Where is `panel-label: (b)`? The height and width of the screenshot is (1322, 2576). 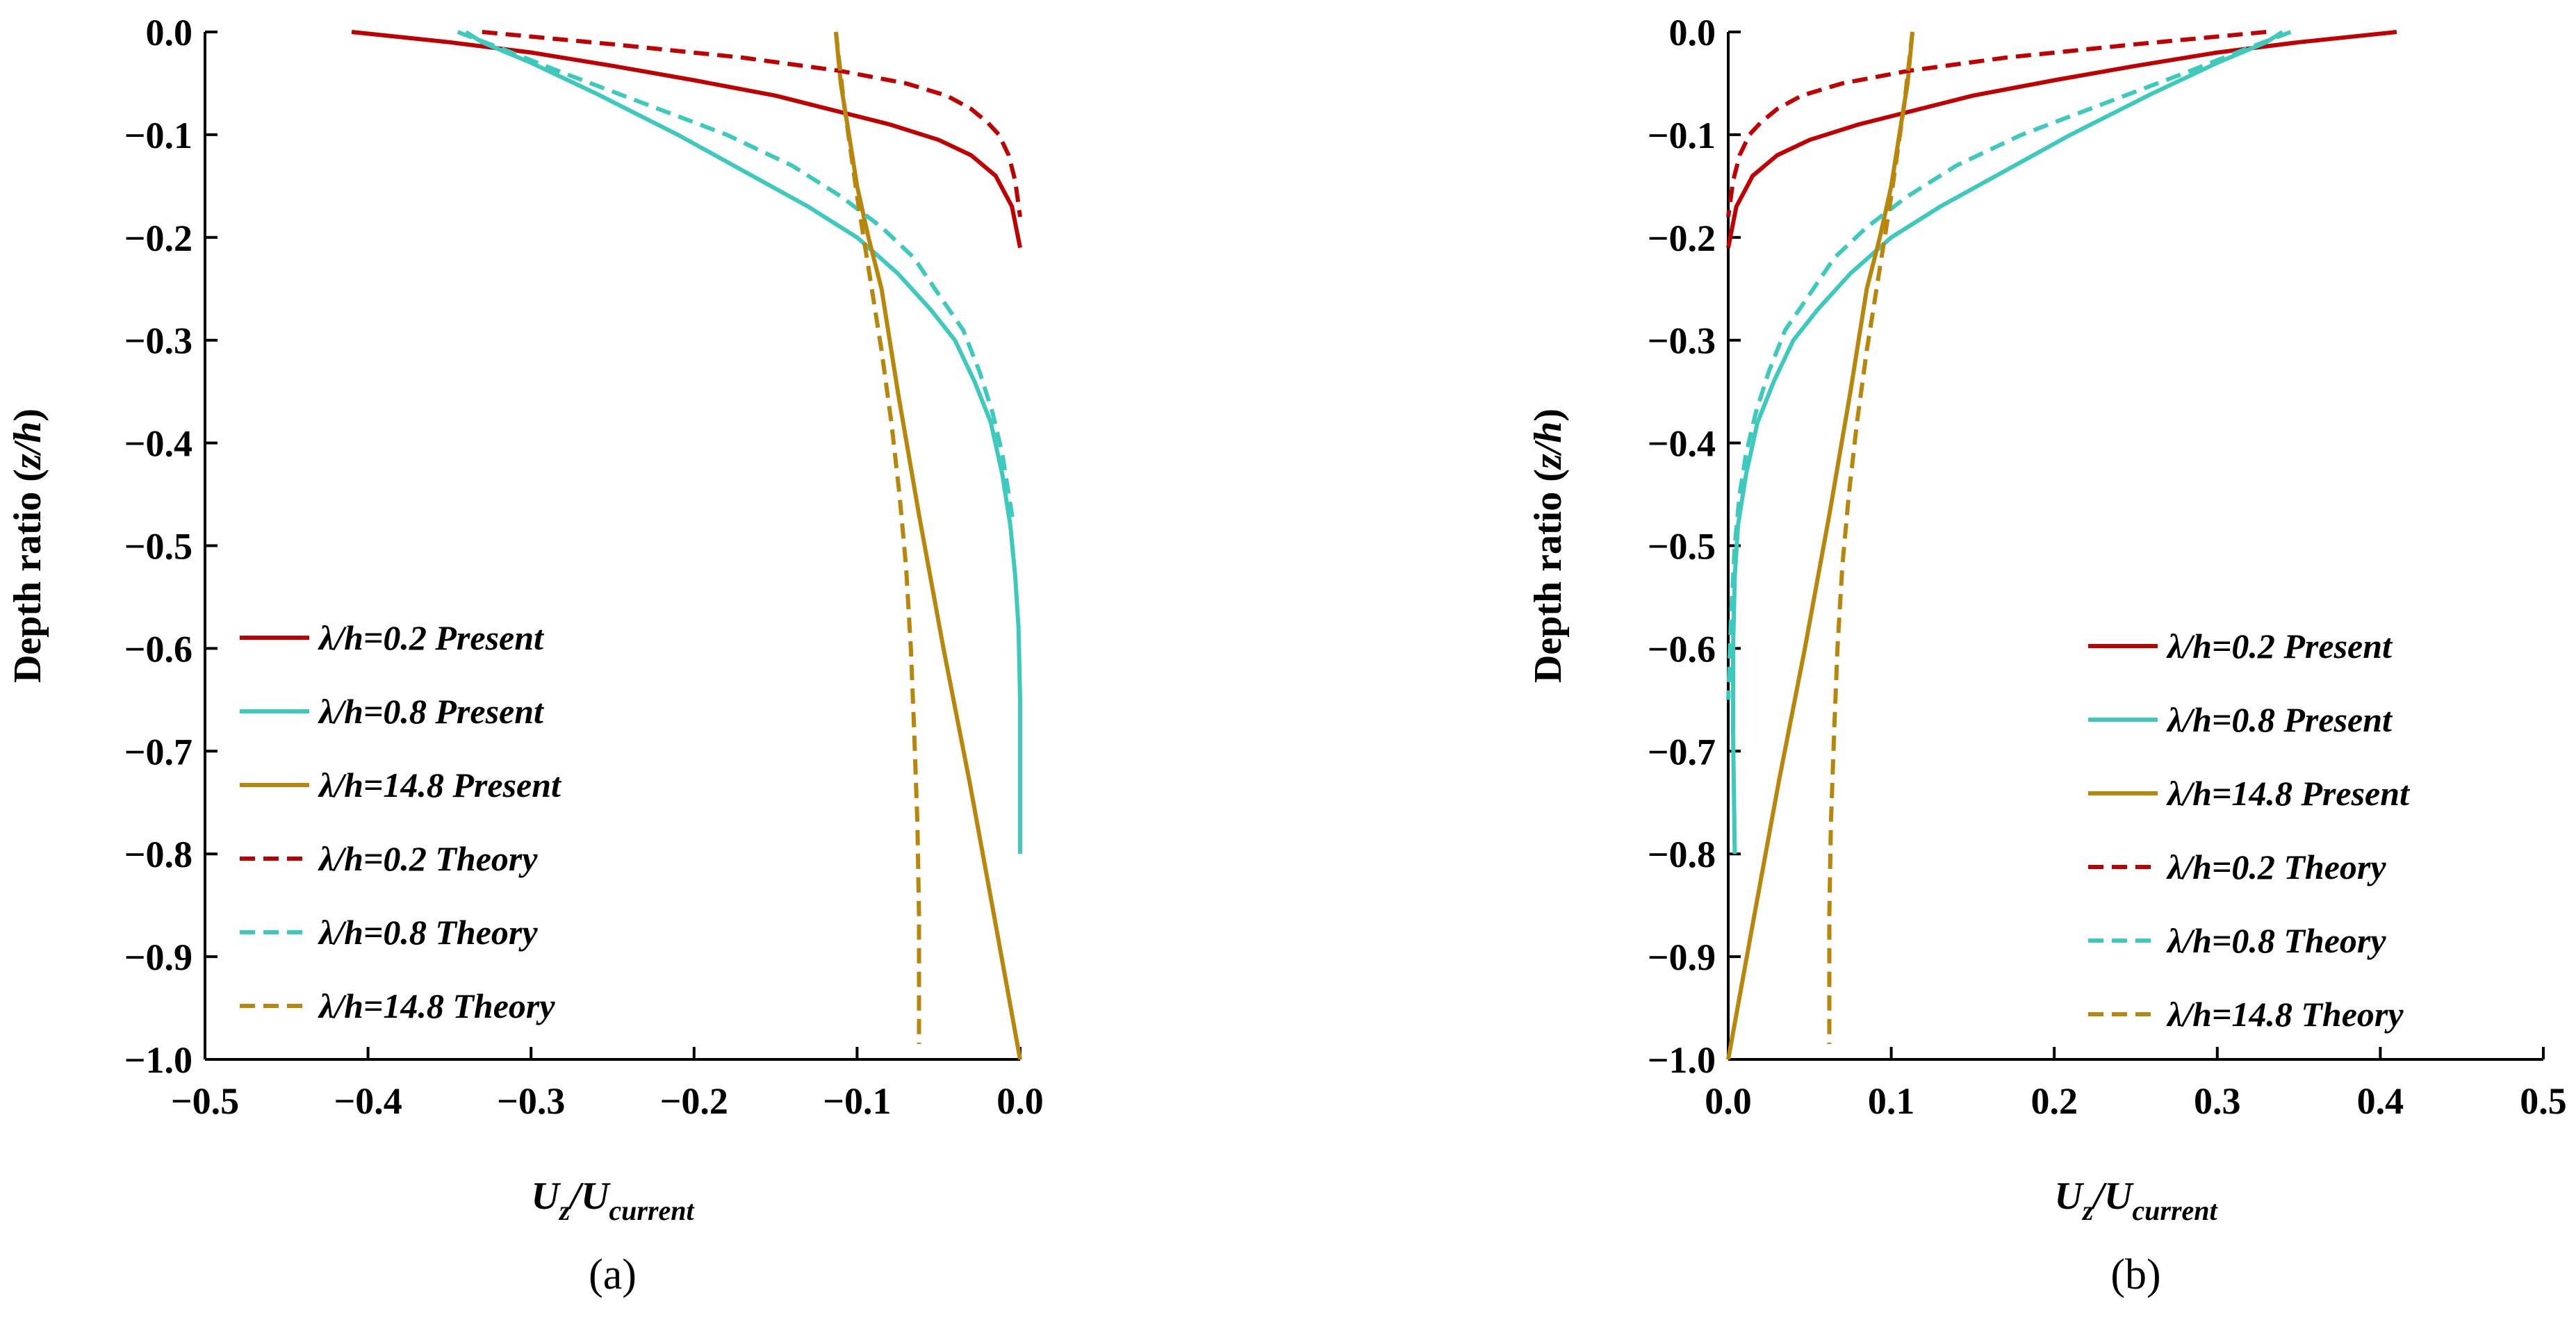
panel-label: (b) is located at coordinates (2135, 1274).